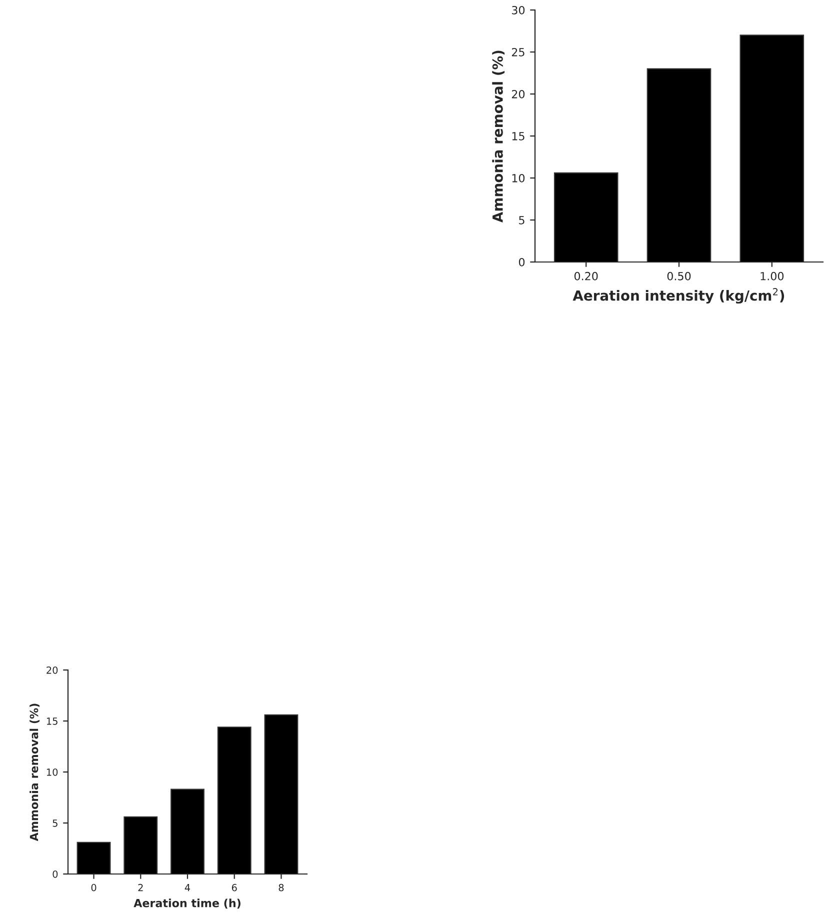 Image resolution: width=826 pixels, height=914 pixels. What do you see at coordinates (678, 296) in the screenshot?
I see `x-axis-title: Aeration intensity (kg/cm$^{2}$)` at bounding box center [678, 296].